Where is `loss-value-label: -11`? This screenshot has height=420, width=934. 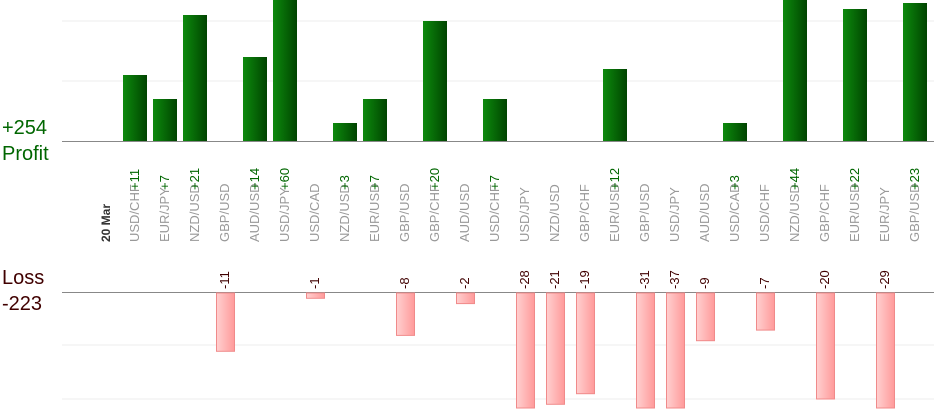
loss-value-label: -11 is located at coordinates (224, 280).